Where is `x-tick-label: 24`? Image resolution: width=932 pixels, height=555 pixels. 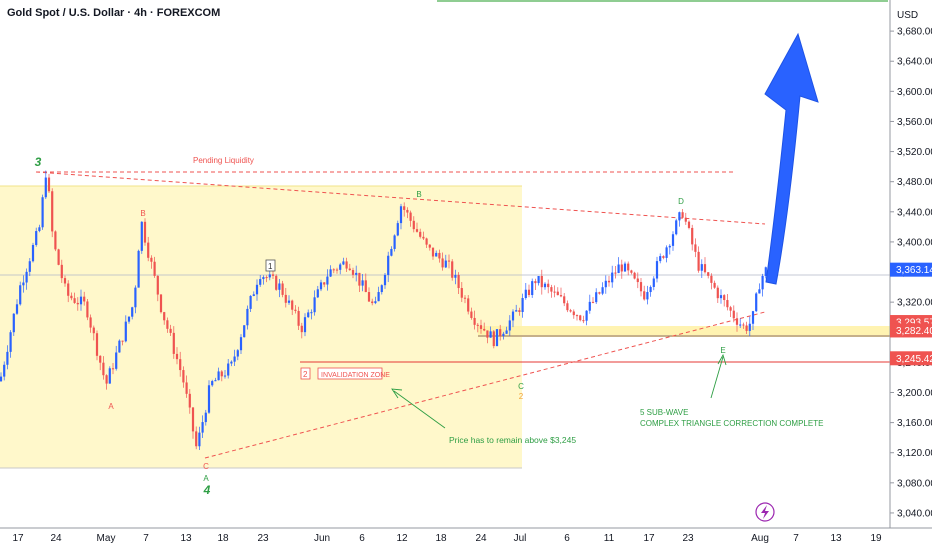
x-tick-label: 24 is located at coordinates (56, 538).